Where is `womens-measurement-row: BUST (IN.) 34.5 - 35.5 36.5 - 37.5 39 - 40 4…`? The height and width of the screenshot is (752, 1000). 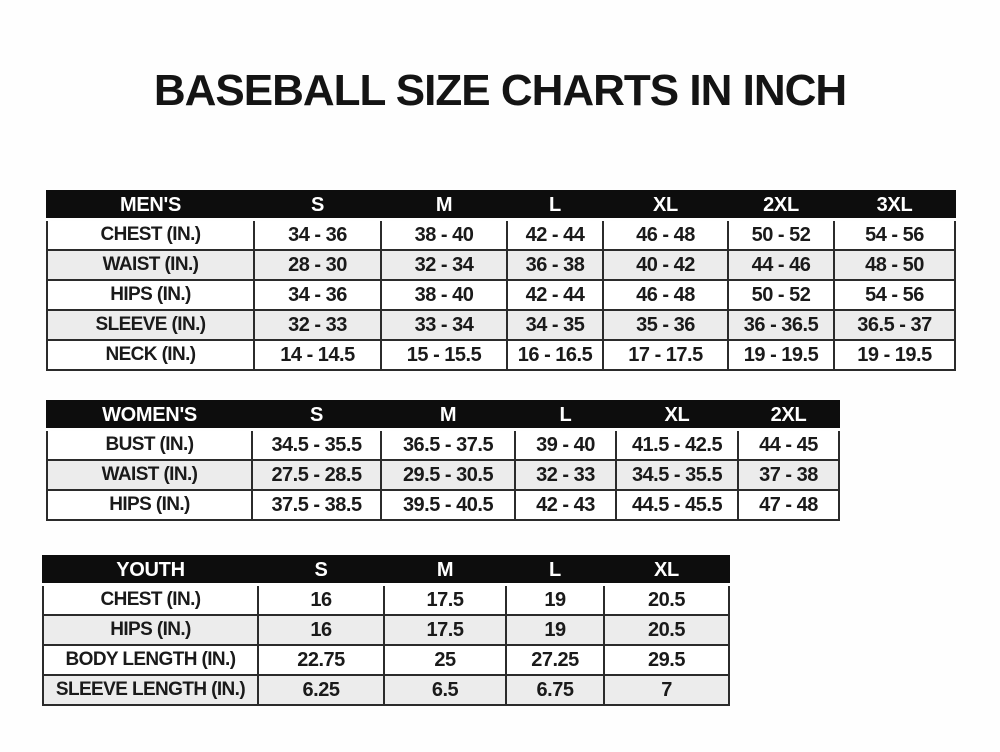
womens-measurement-row: BUST (IN.) 34.5 - 35.5 36.5 - 37.5 39 - 40 4… is located at coordinates (443, 444).